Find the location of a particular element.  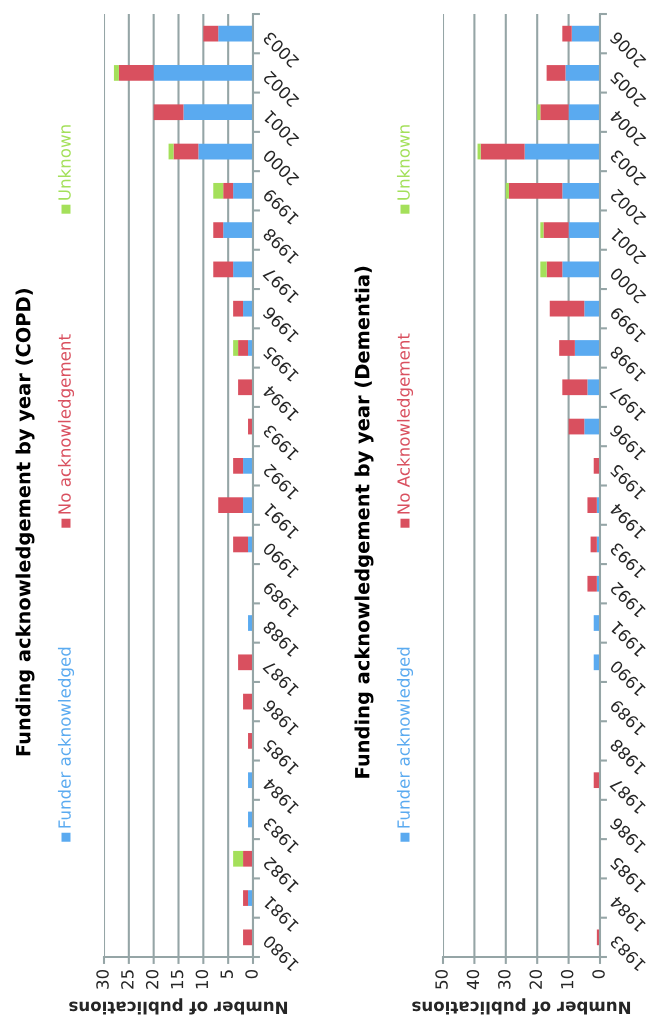

x-tick-label: 5 is located at coordinates (226, 974).